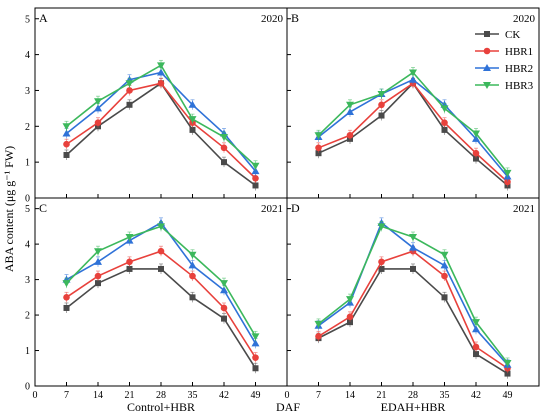 This screenshot has height=418, width=550. What do you see at coordinates (524, 209) in the screenshot?
I see `panel-year: 2021` at bounding box center [524, 209].